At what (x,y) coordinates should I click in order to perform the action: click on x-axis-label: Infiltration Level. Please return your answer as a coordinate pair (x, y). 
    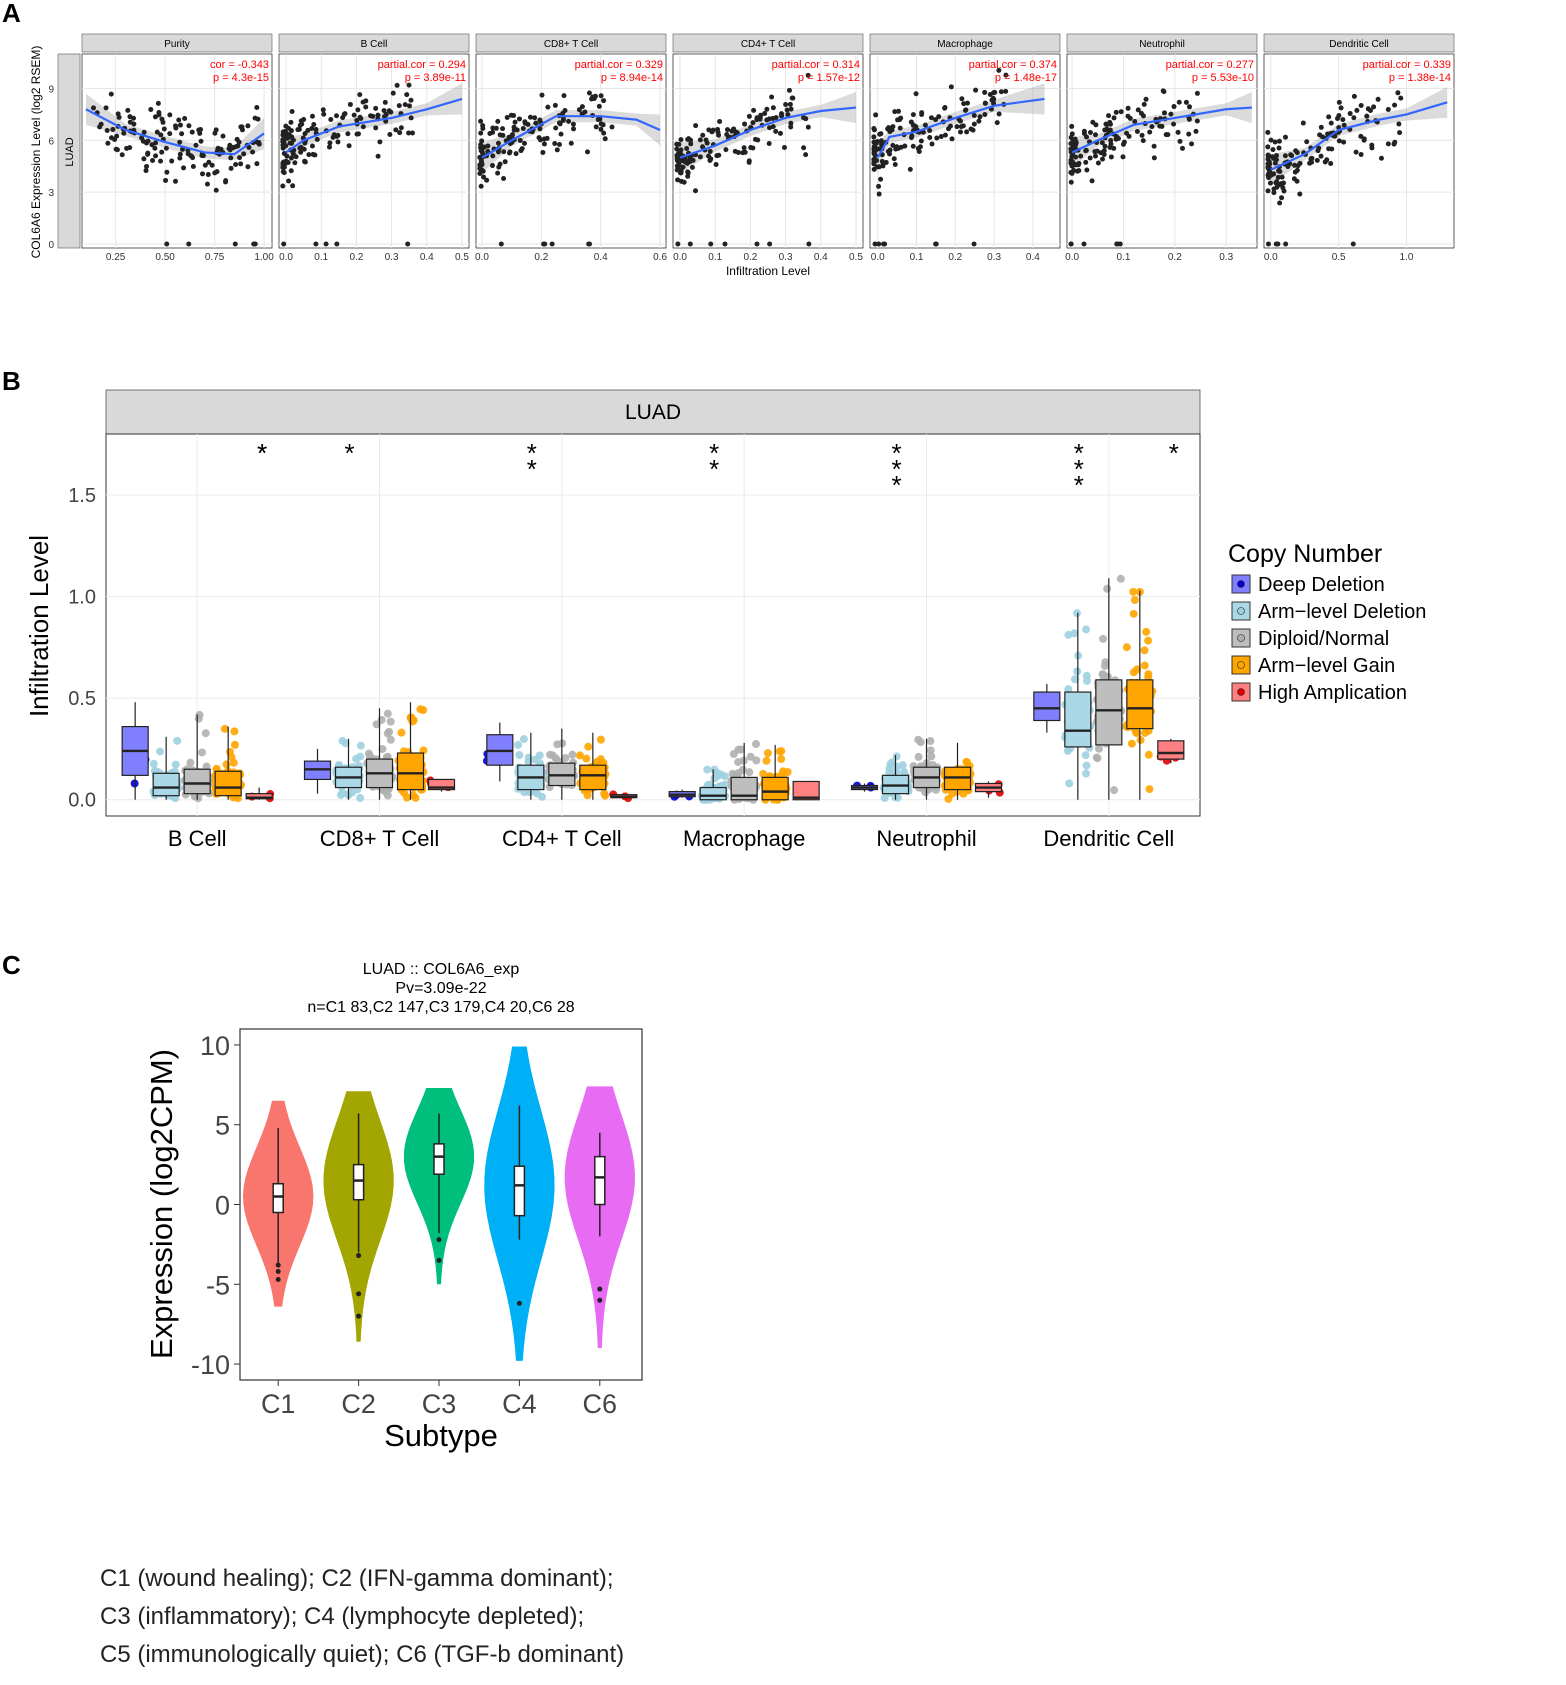
    Looking at the image, I should click on (768, 271).